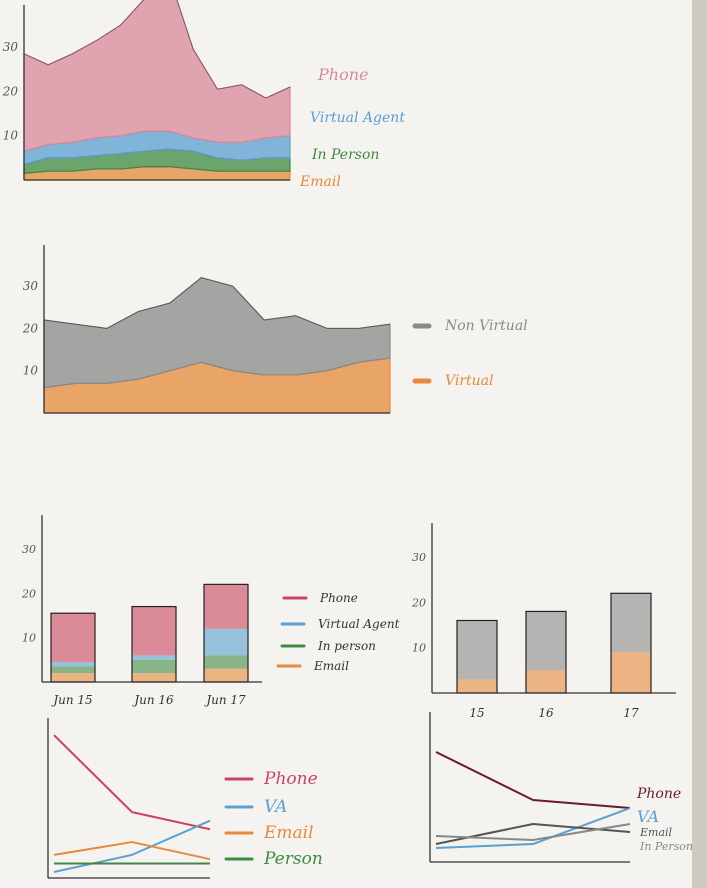 This screenshot has height=888, width=707. Describe the element at coordinates (699, 444) in the screenshot. I see `desk-edge` at that location.